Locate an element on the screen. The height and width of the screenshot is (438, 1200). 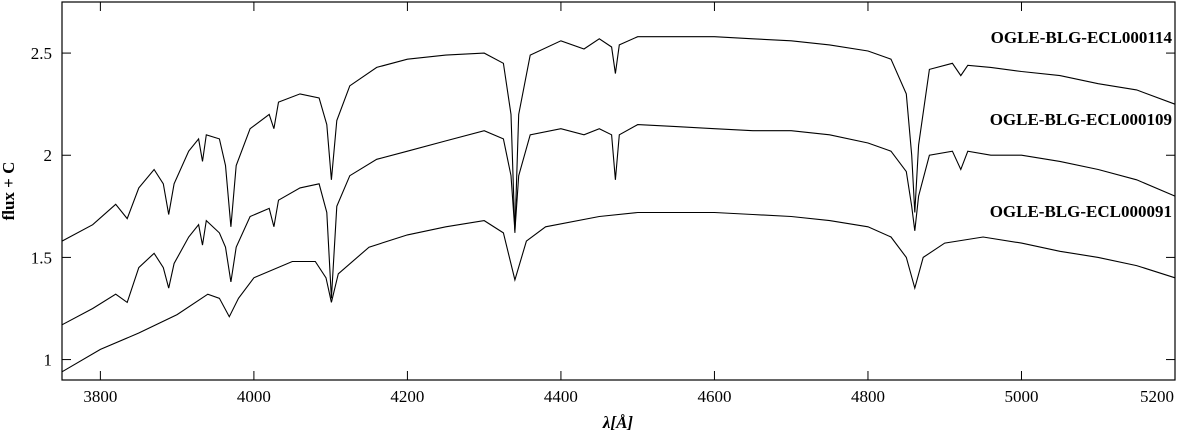
y-axis-label: flux + C is located at coordinates (9, 191).